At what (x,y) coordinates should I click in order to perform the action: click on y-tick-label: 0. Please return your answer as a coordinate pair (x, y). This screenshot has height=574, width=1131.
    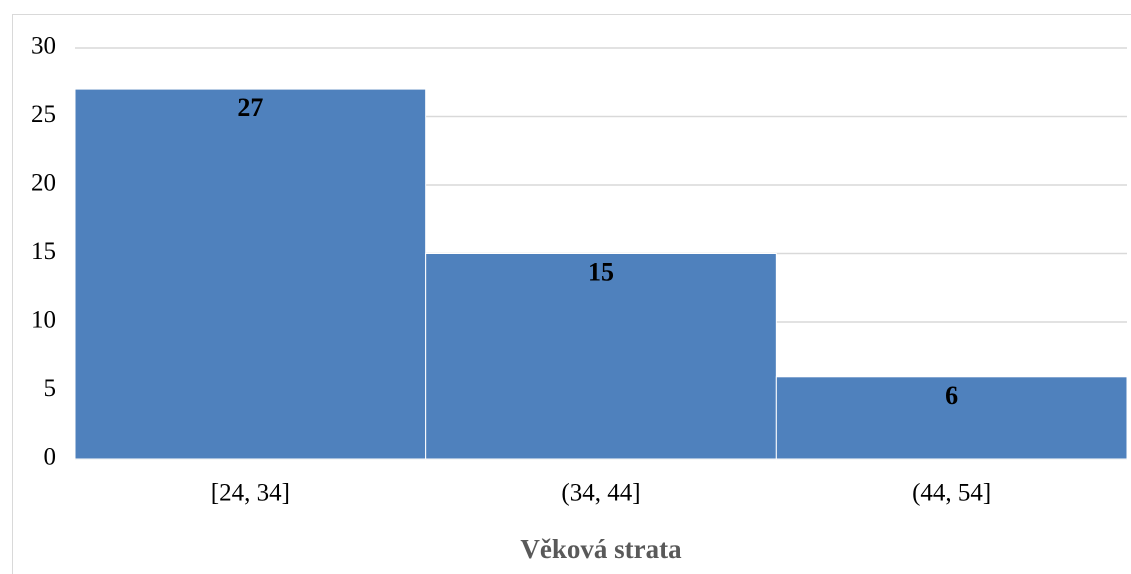
    Looking at the image, I should click on (50, 457).